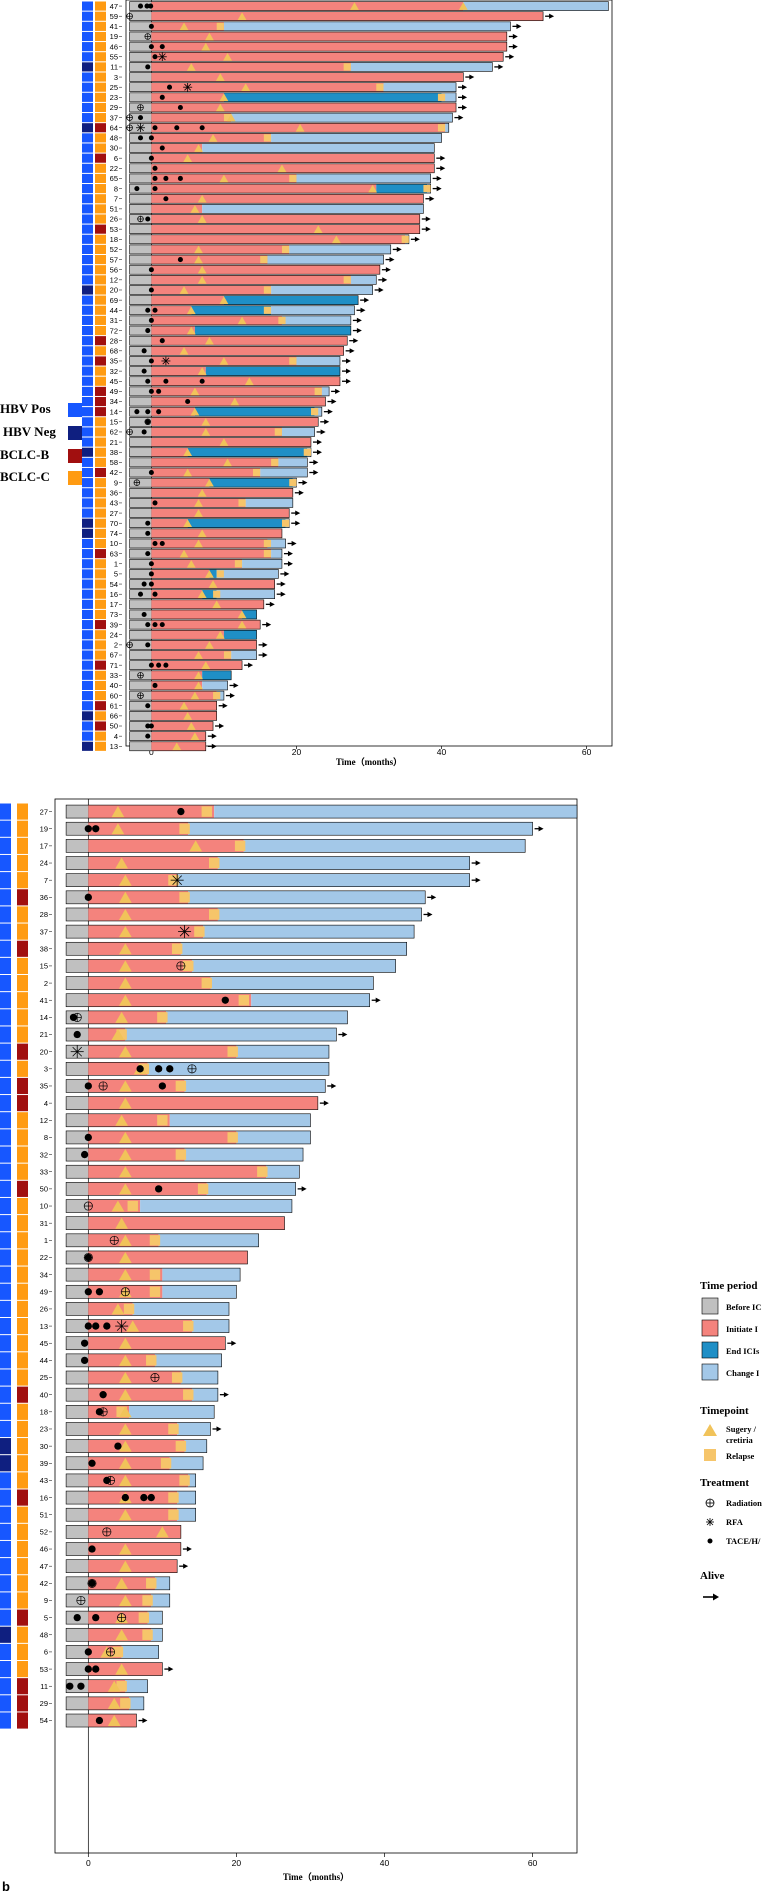  Describe the element at coordinates (190, 1000) in the screenshot. I see `table-row: 41` at that location.